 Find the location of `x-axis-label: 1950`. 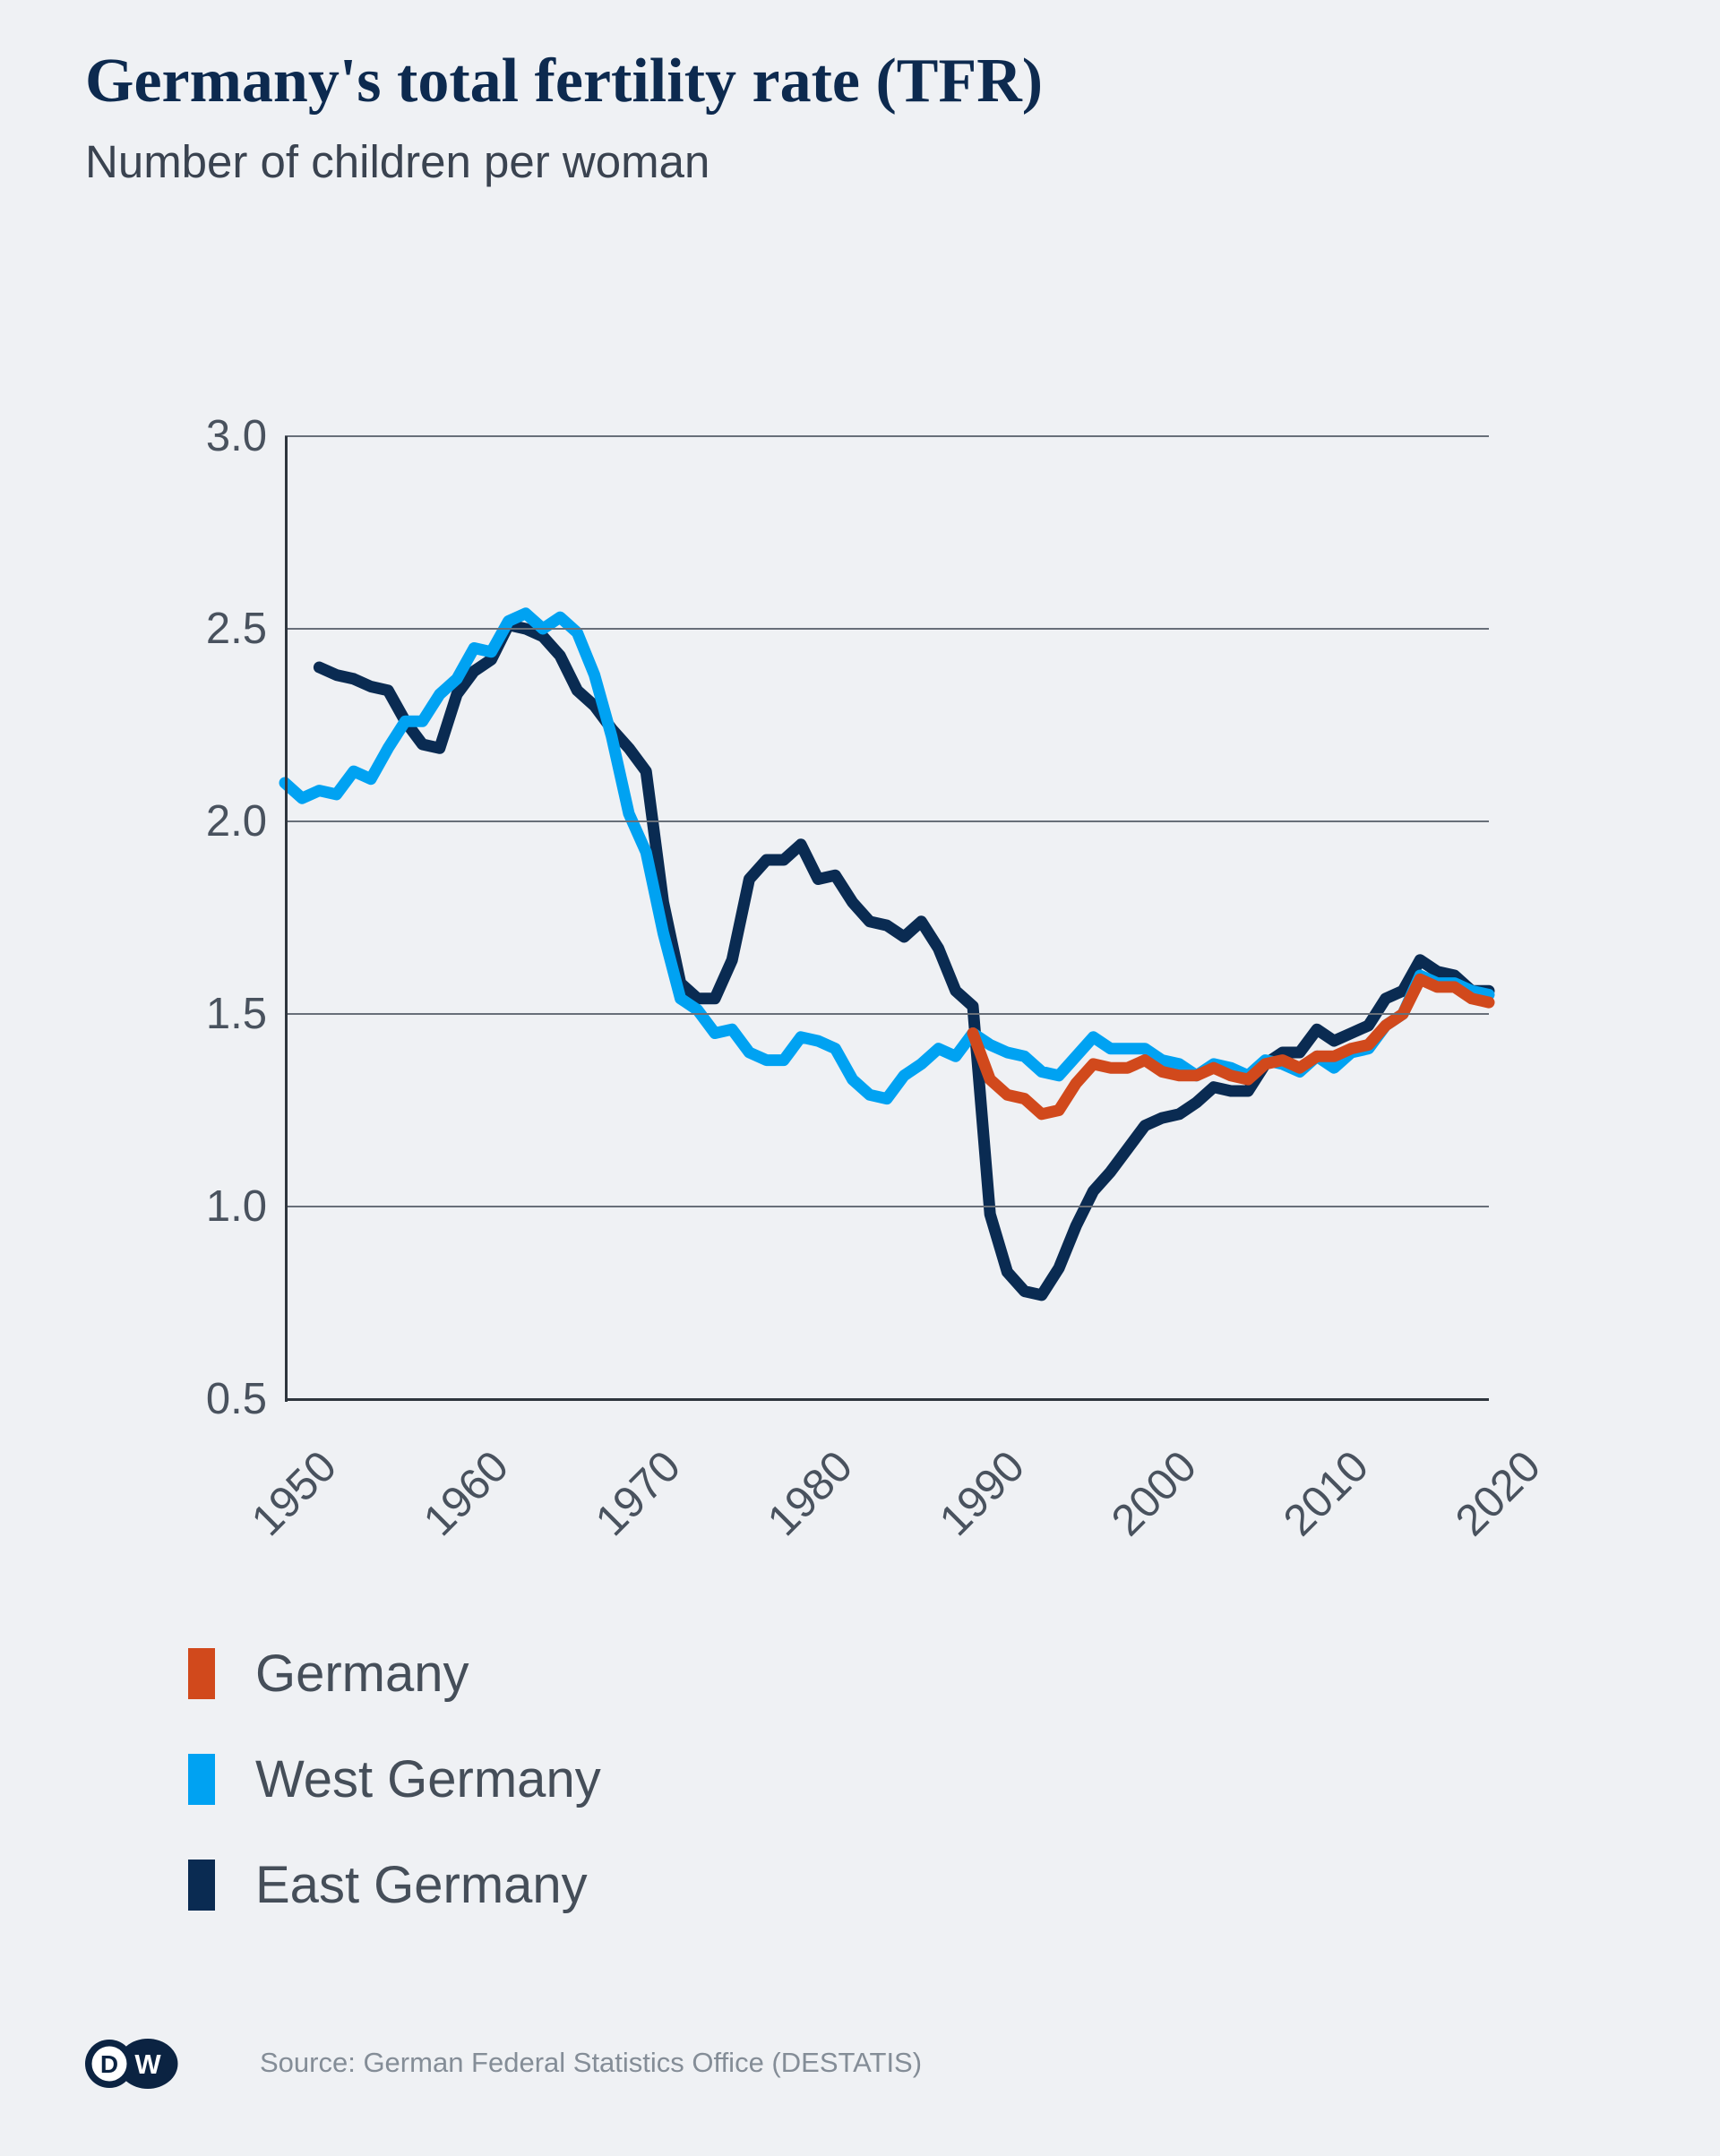

x-axis-label: 1950 is located at coordinates (294, 1493).